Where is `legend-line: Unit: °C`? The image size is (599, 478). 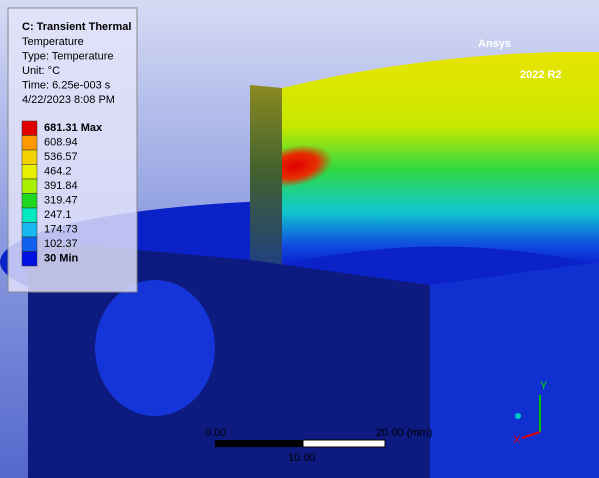
legend-line: Unit: °C is located at coordinates (41, 71).